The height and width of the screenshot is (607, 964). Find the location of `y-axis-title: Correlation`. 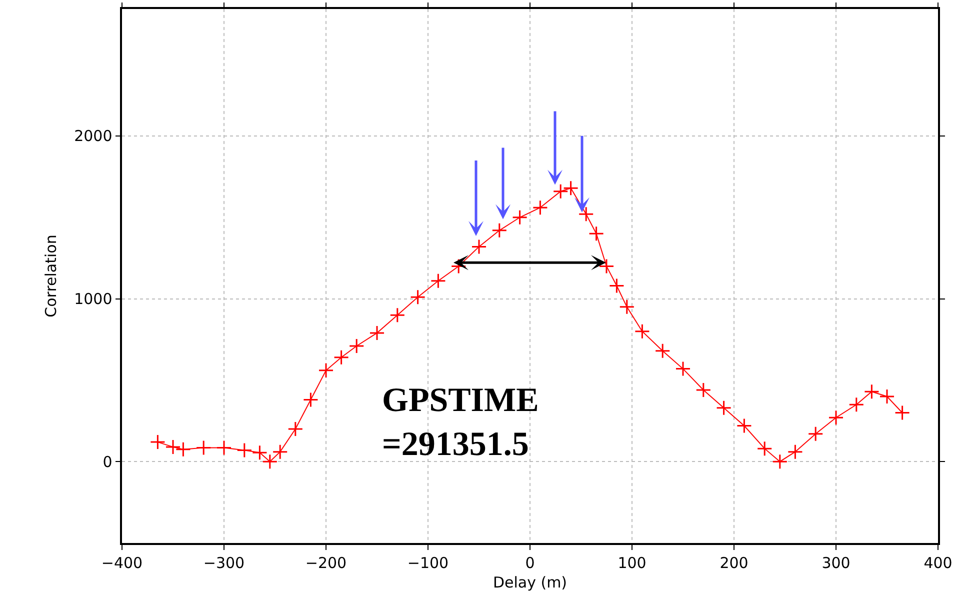

y-axis-title: Correlation is located at coordinates (51, 276).